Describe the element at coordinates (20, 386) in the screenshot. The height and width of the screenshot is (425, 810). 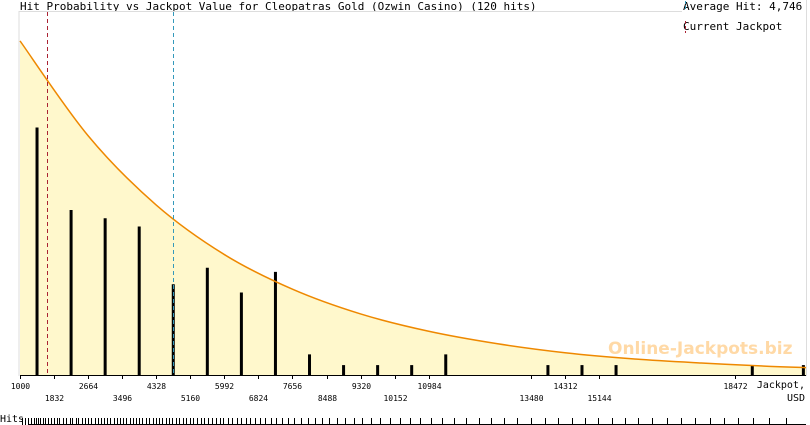
I see `x-tick-label-1000: 1000` at that location.